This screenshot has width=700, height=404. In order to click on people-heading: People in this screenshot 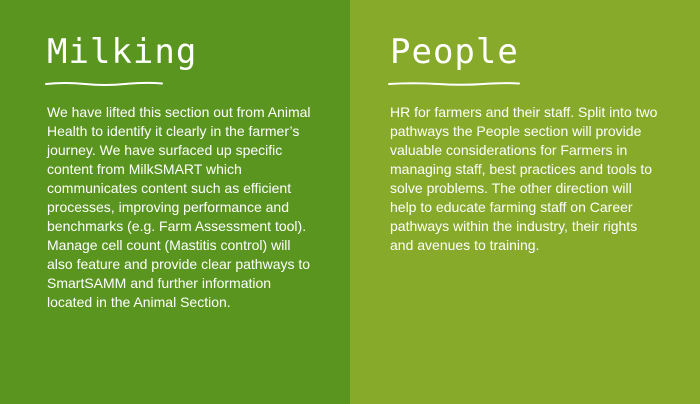, I will do `click(454, 52)`.